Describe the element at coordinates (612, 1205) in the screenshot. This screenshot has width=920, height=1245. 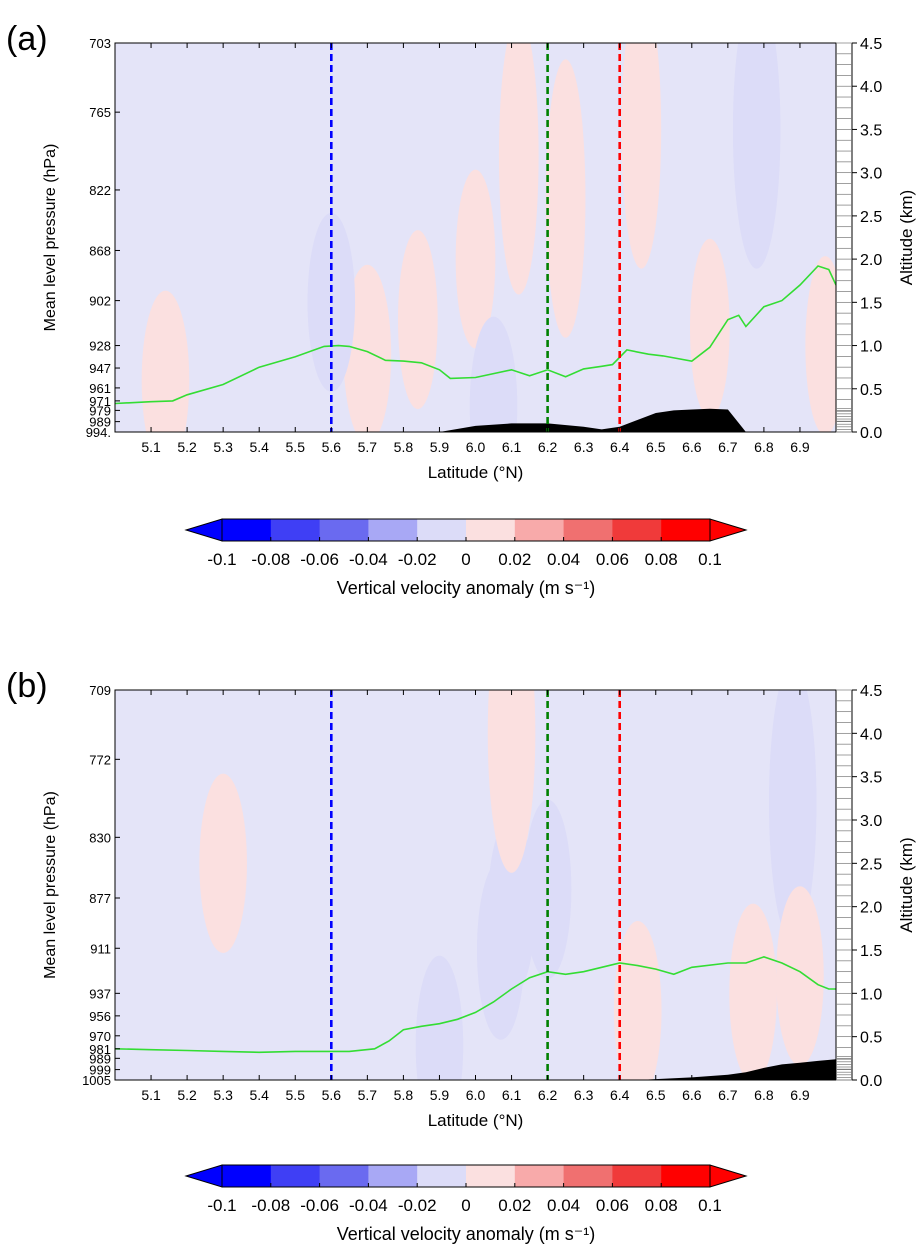
I see `colorbar-tick-label: 0.06` at that location.